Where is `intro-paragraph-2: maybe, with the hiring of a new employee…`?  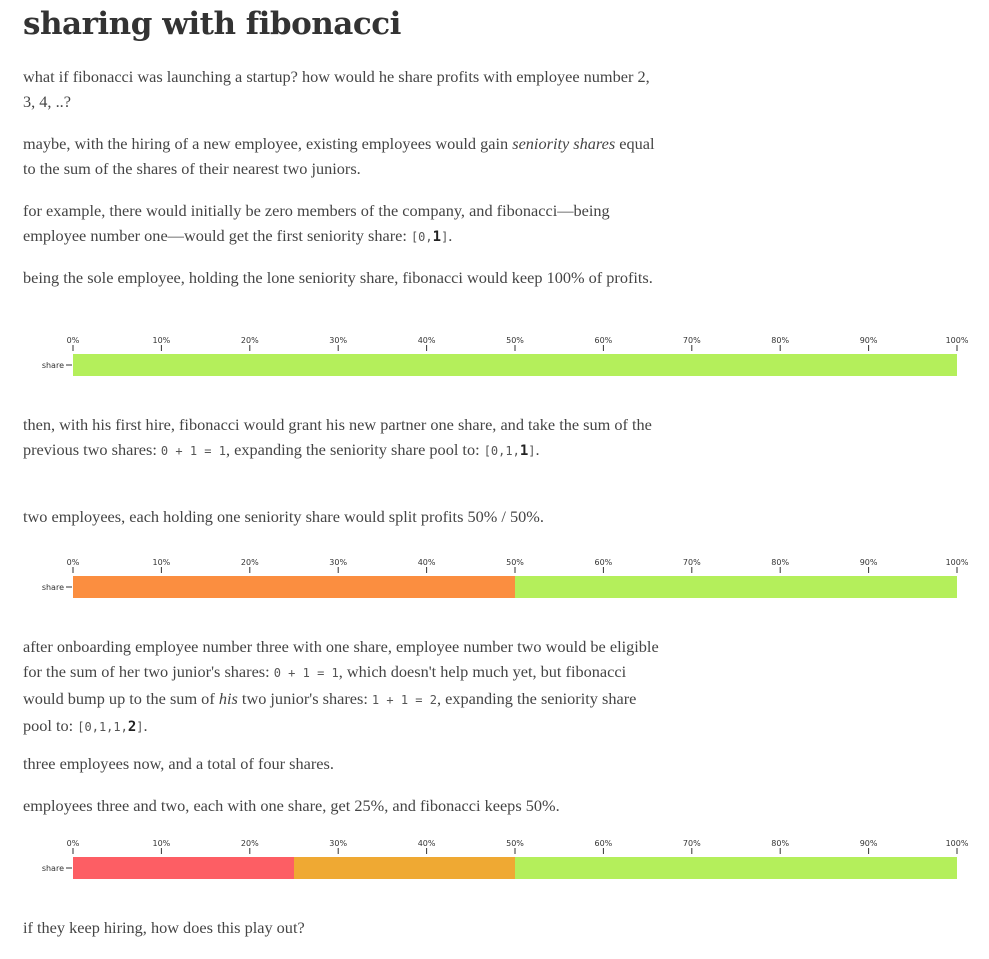
intro-paragraph-2: maybe, with the hiring of a new employee… is located at coordinates (339, 156).